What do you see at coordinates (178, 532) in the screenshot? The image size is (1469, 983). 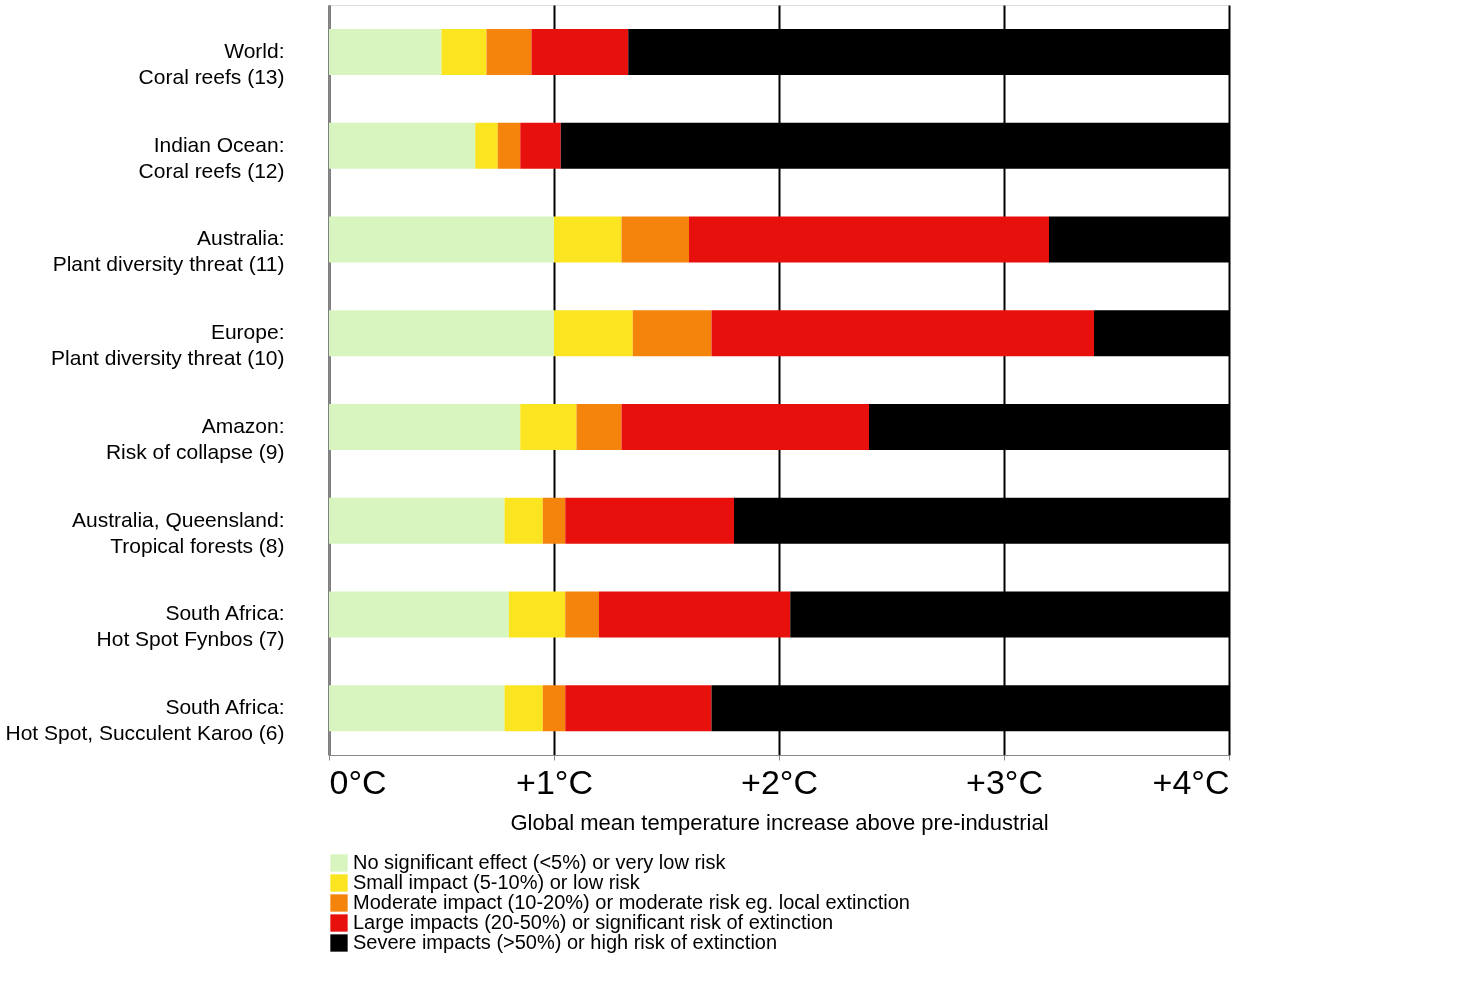 I see `y-tick-label: Australia, Queensland: Tropical forests (8)` at bounding box center [178, 532].